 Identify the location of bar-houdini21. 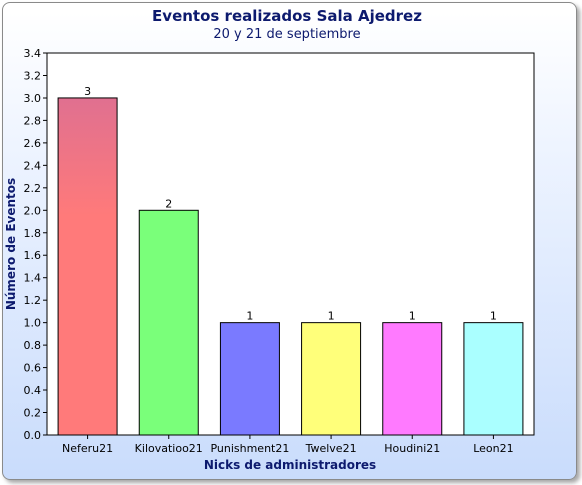
(412, 379).